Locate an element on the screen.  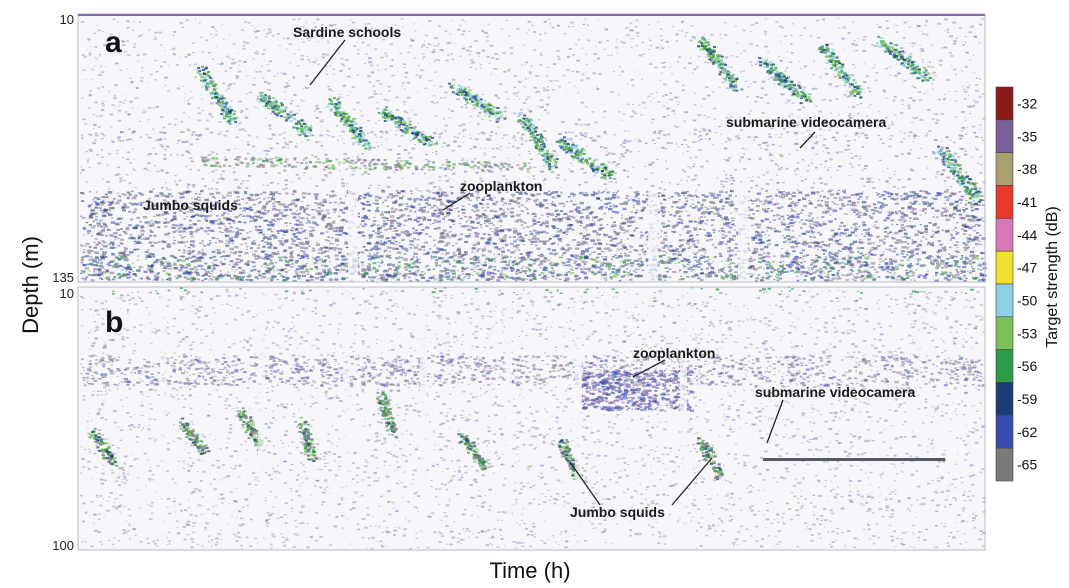
colorbar-title: Target strength (dB) is located at coordinates (1052, 276).